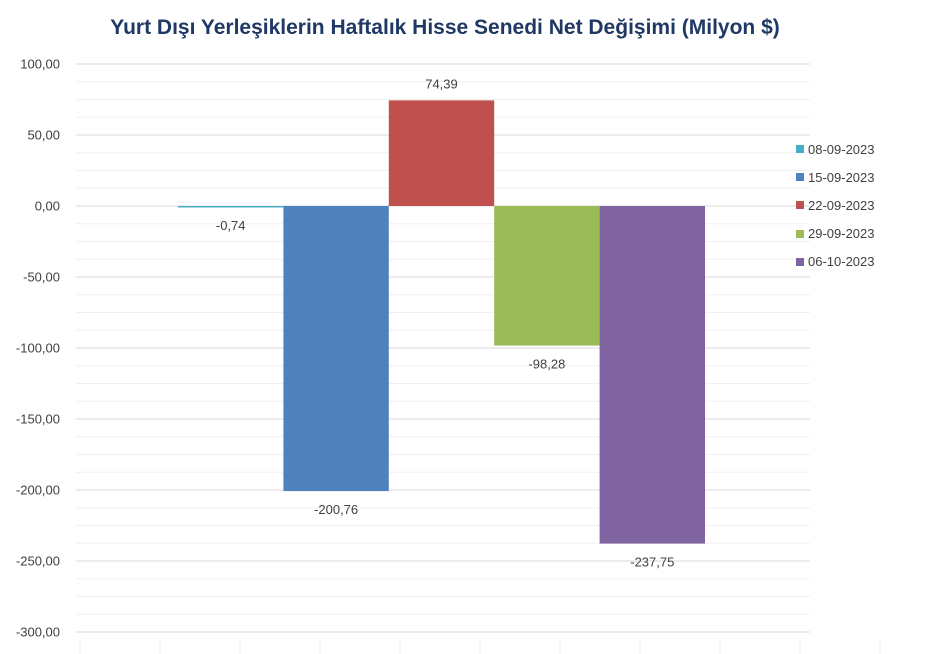 This screenshot has width=937, height=654. Describe the element at coordinates (47, 206) in the screenshot. I see `y-tick-label: 0,00` at that location.